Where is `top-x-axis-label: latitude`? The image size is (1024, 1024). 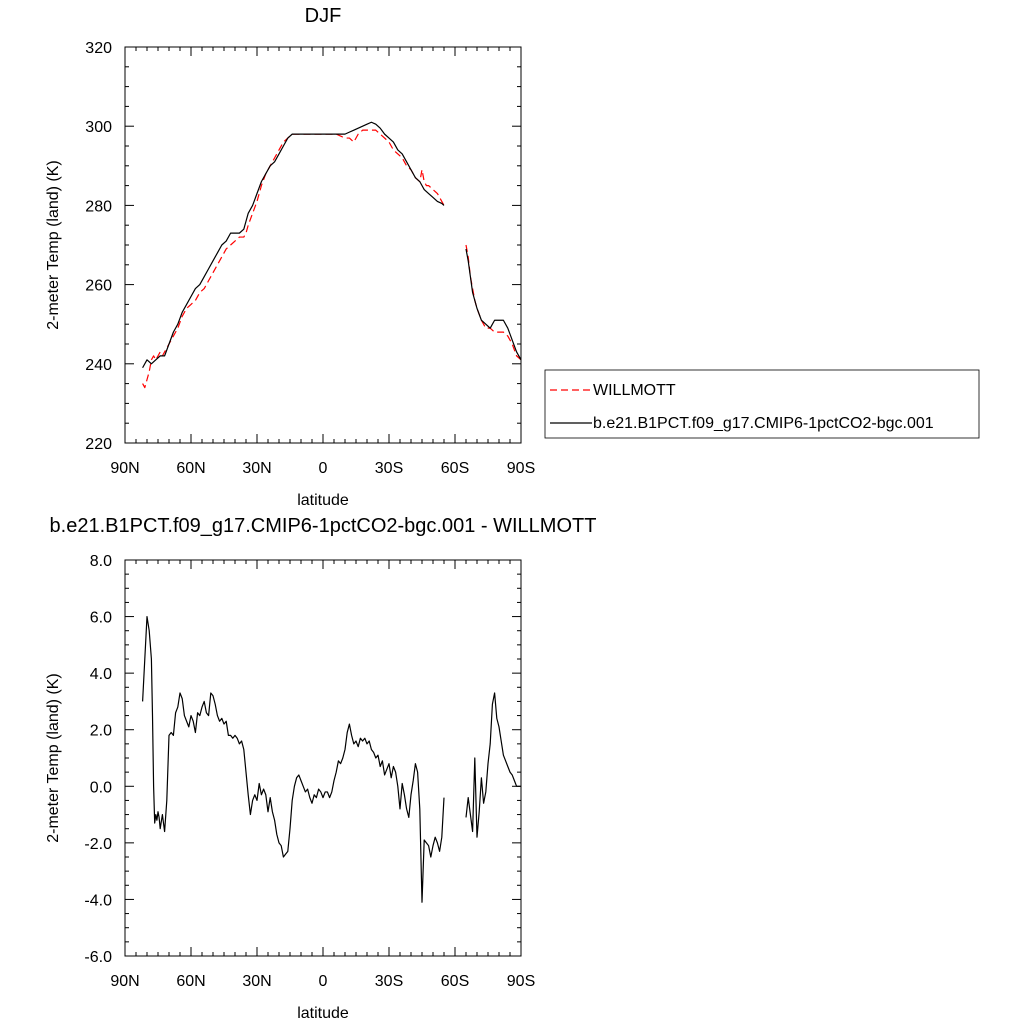
top-x-axis-label: latitude is located at coordinates (323, 500).